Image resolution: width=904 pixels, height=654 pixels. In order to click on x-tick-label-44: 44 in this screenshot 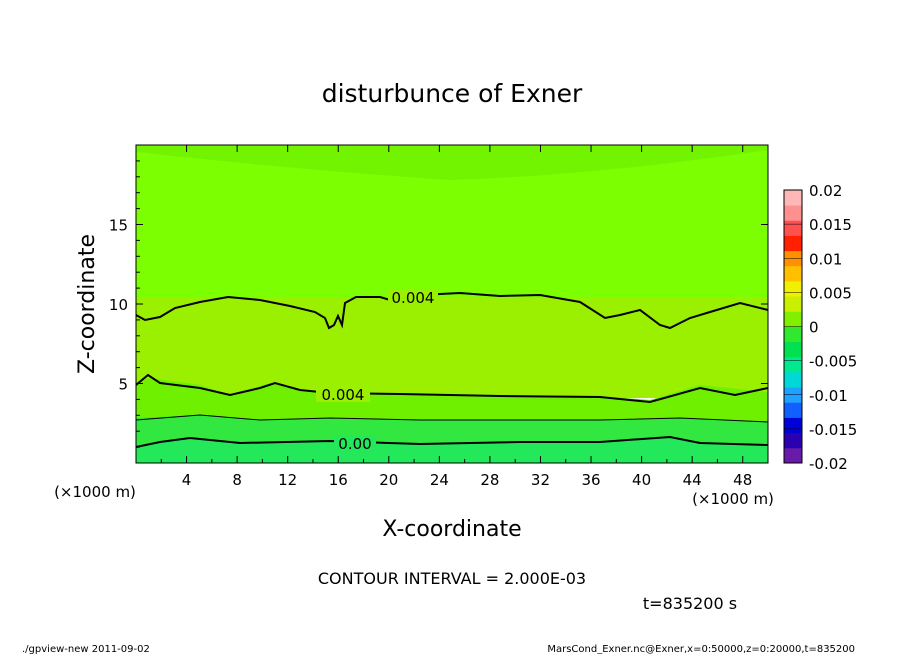, I will do `click(692, 480)`.